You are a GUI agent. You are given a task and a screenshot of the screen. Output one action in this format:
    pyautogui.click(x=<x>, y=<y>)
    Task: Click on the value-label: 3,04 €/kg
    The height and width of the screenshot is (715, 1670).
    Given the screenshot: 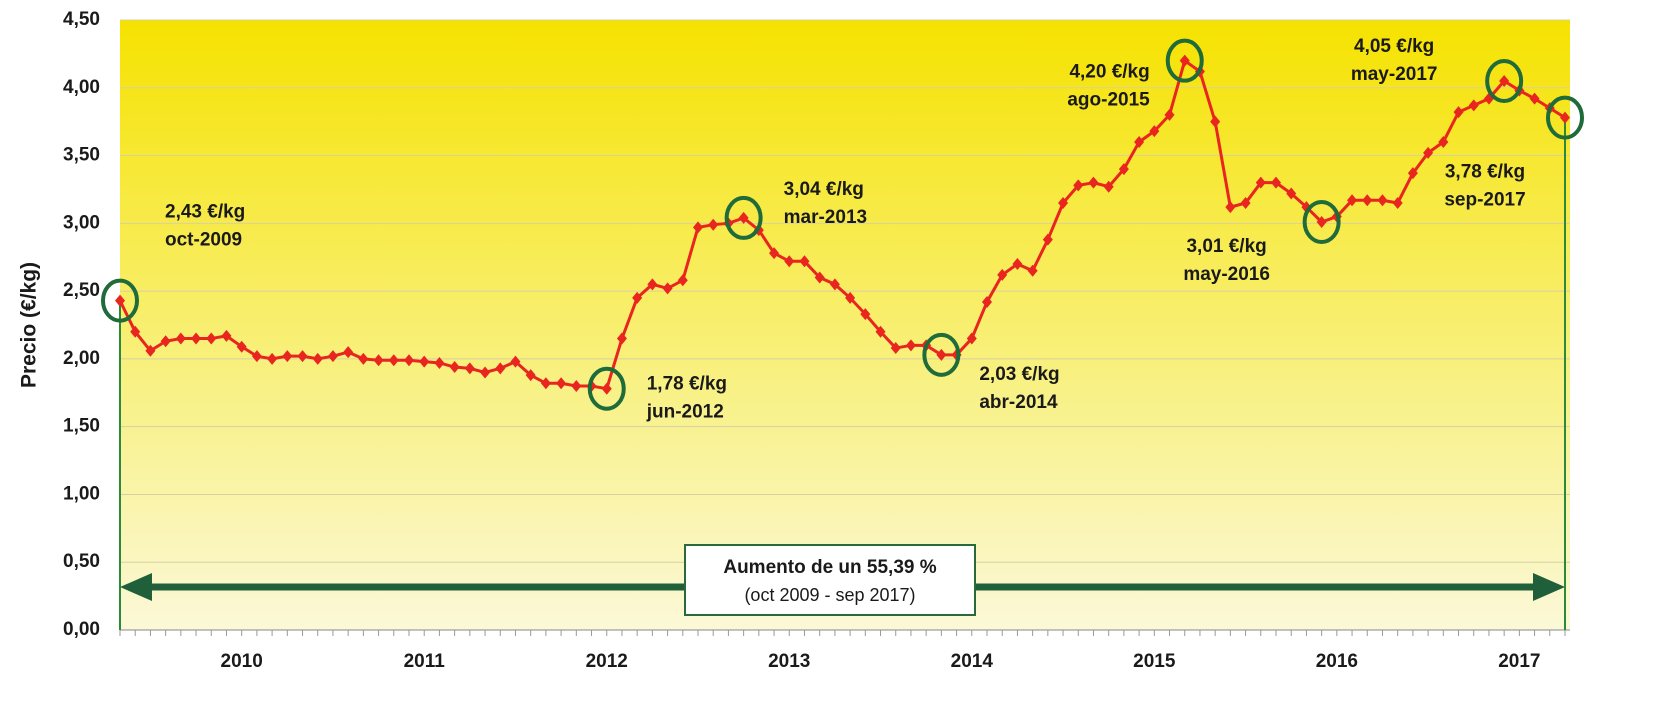 What is the action you would take?
    pyautogui.click(x=824, y=189)
    